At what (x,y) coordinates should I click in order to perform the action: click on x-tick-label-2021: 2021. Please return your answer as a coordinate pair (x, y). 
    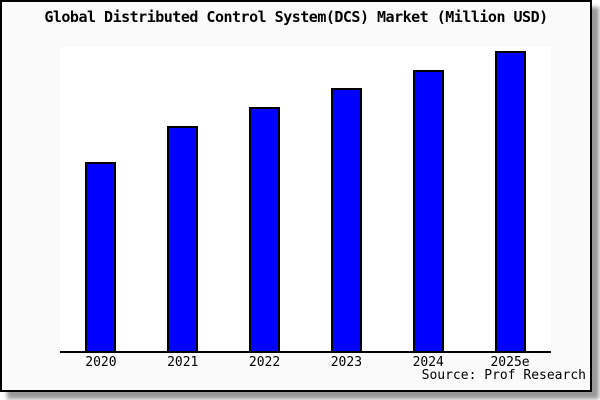
    Looking at the image, I should click on (183, 362).